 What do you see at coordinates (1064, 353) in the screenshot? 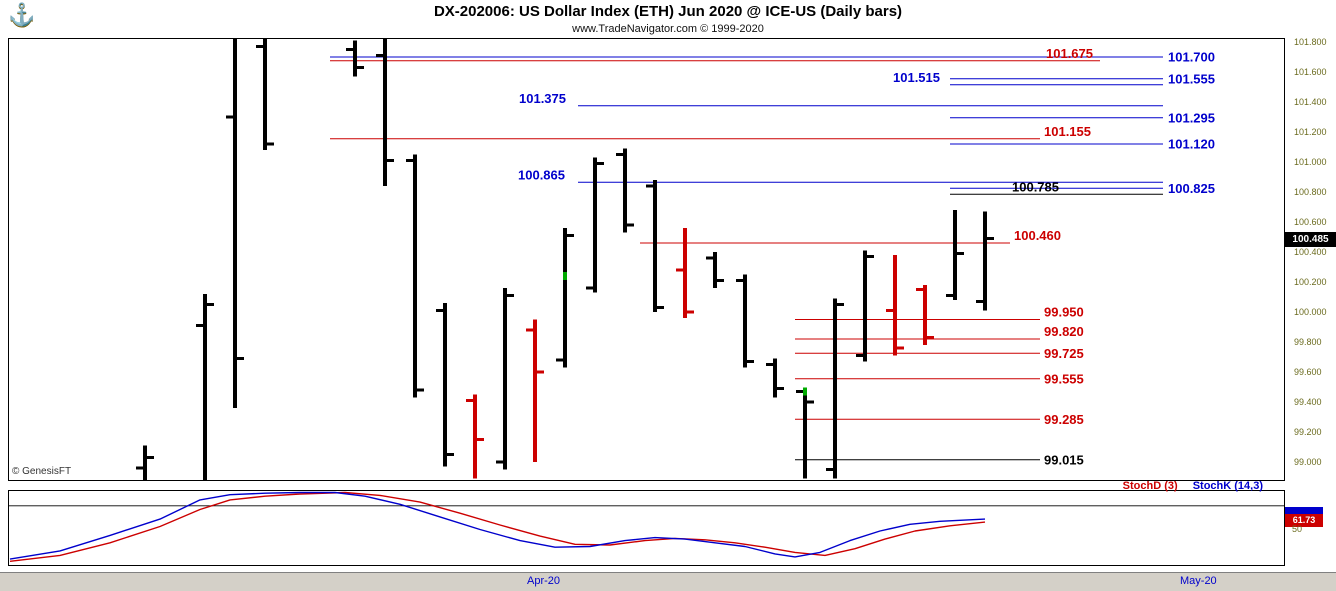
I see `price-line-label: 99.725` at bounding box center [1064, 353].